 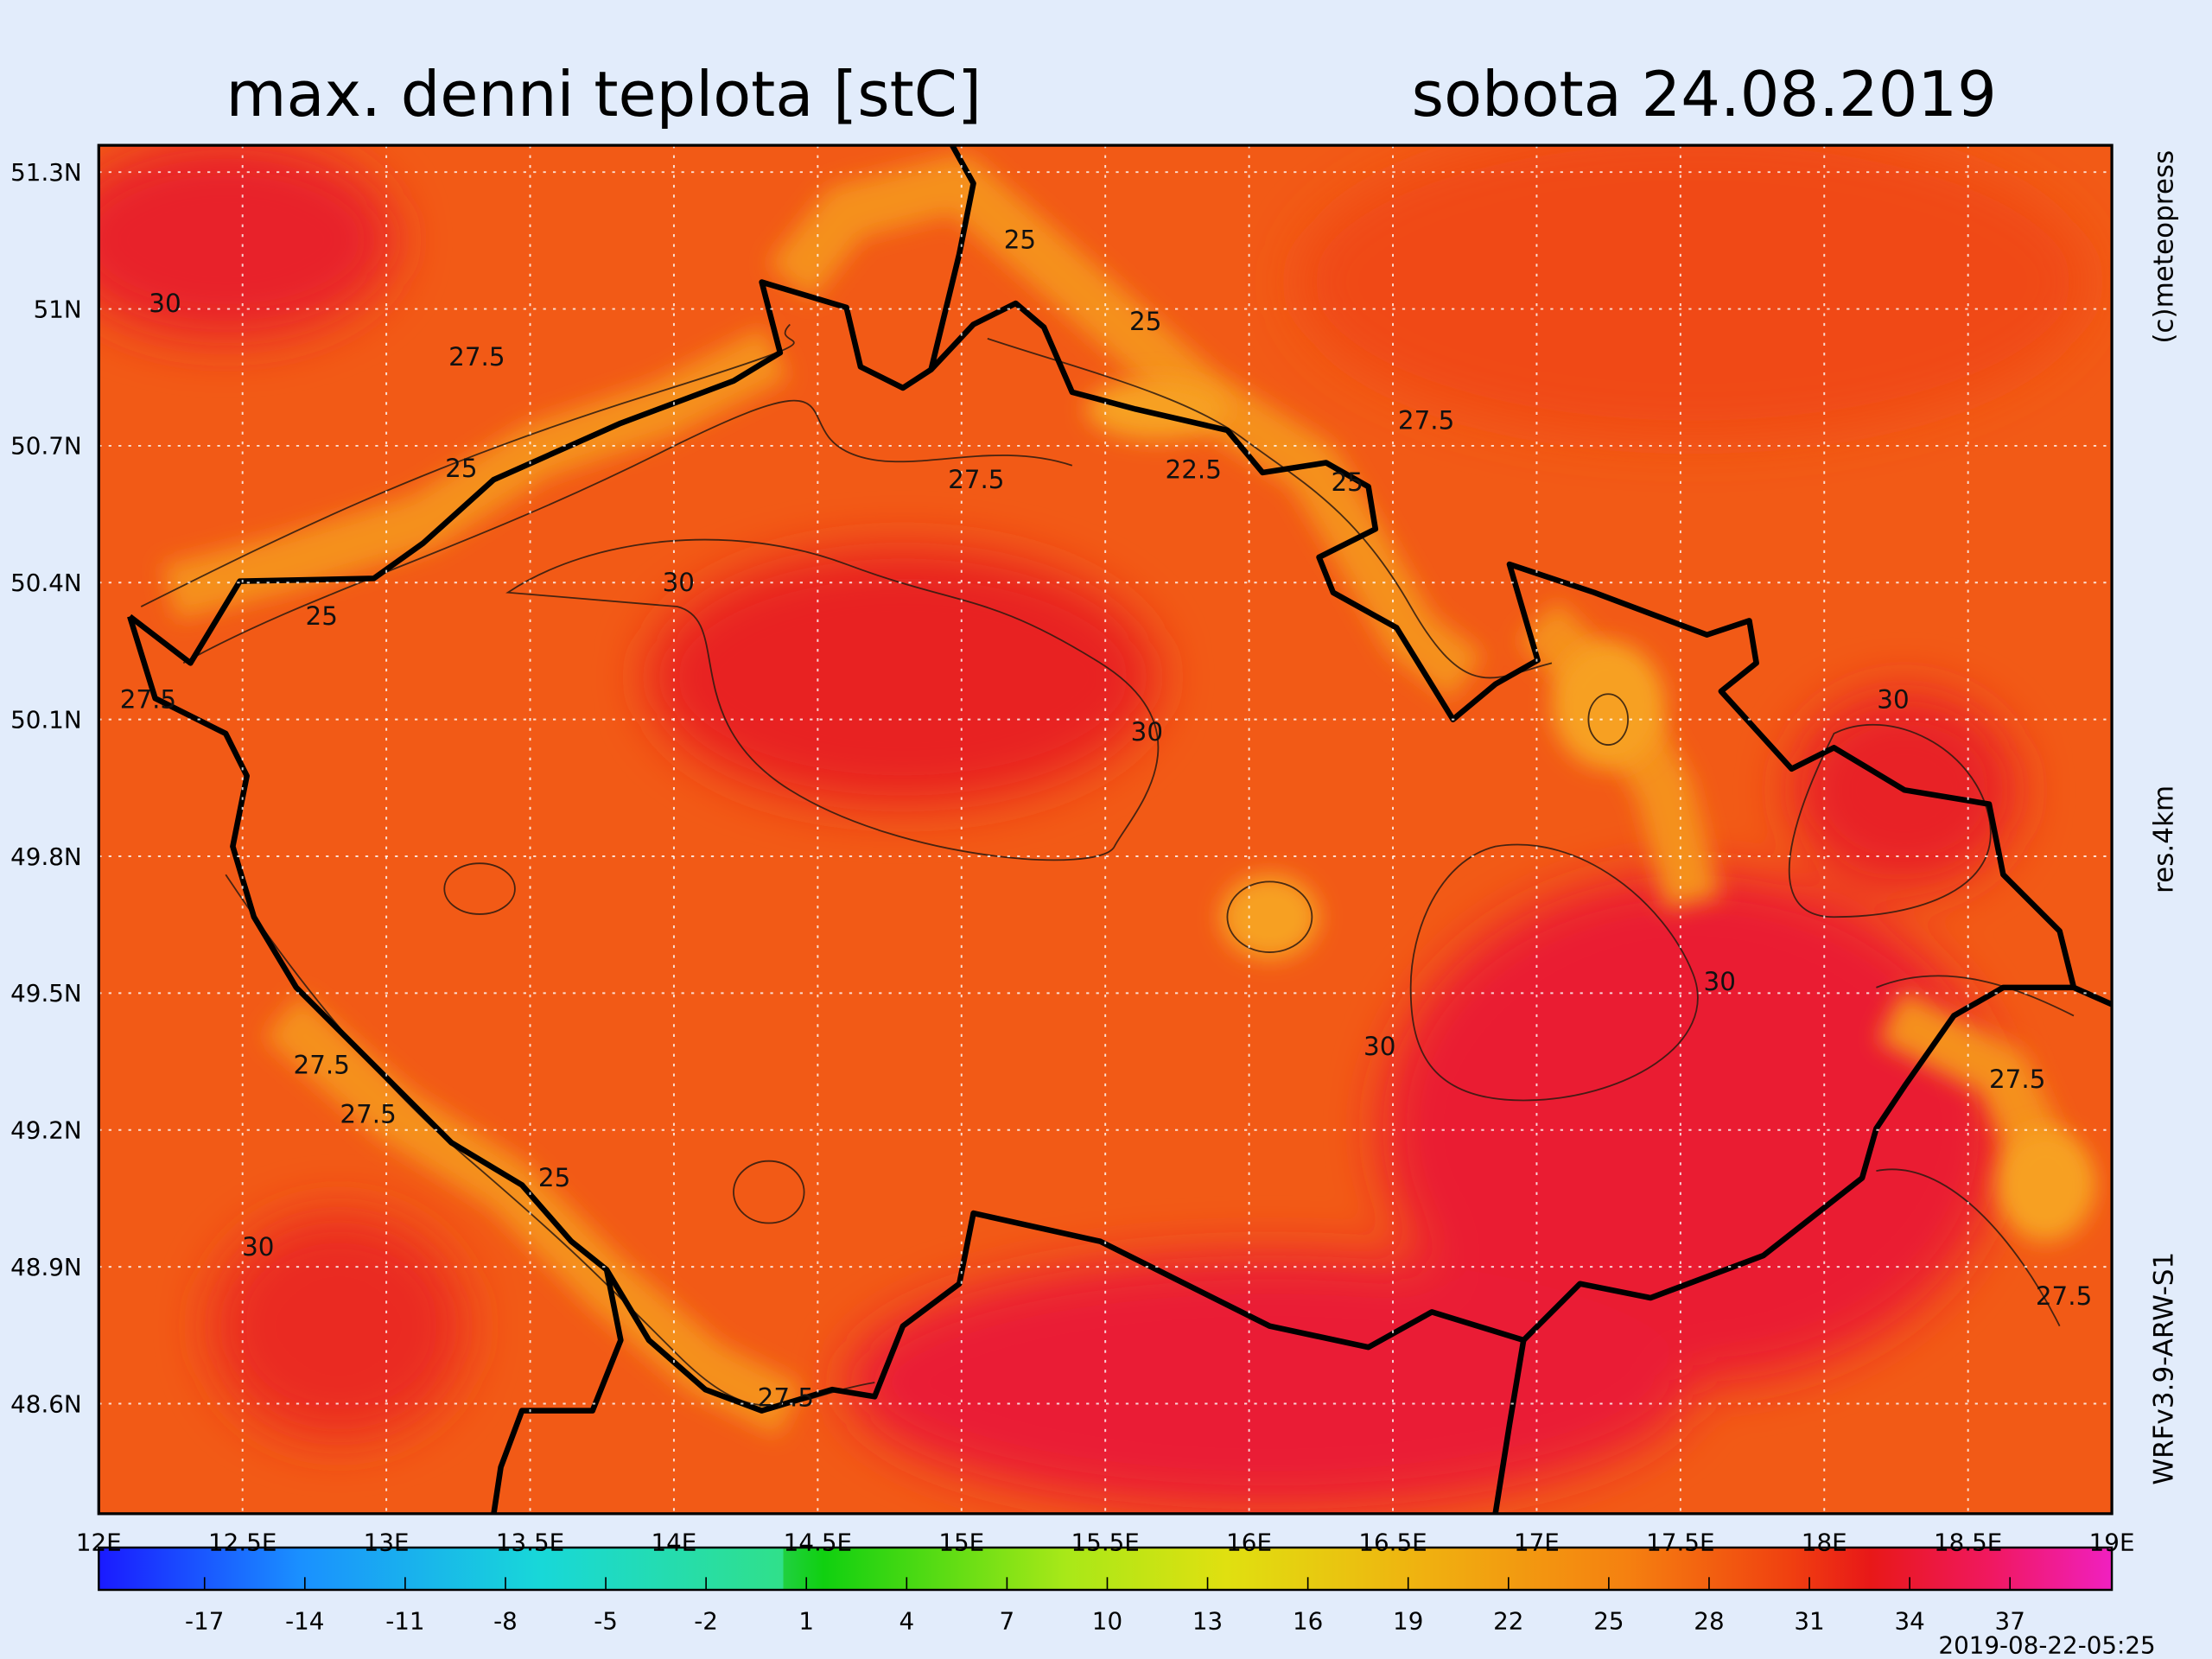 What do you see at coordinates (604, 94) in the screenshot?
I see `map-title: max. denni teplota [stC]` at bounding box center [604, 94].